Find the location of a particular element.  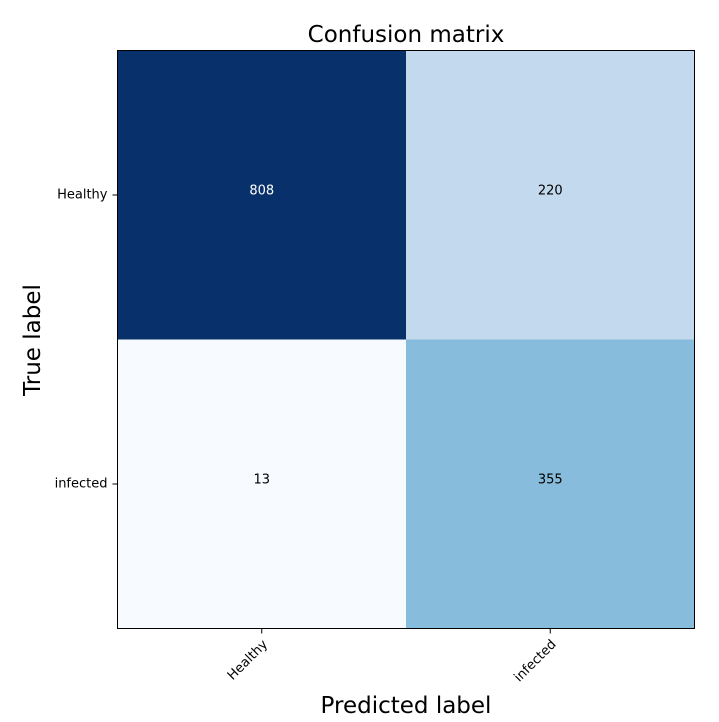

chart-title: Confusion matrix is located at coordinates (406, 35).